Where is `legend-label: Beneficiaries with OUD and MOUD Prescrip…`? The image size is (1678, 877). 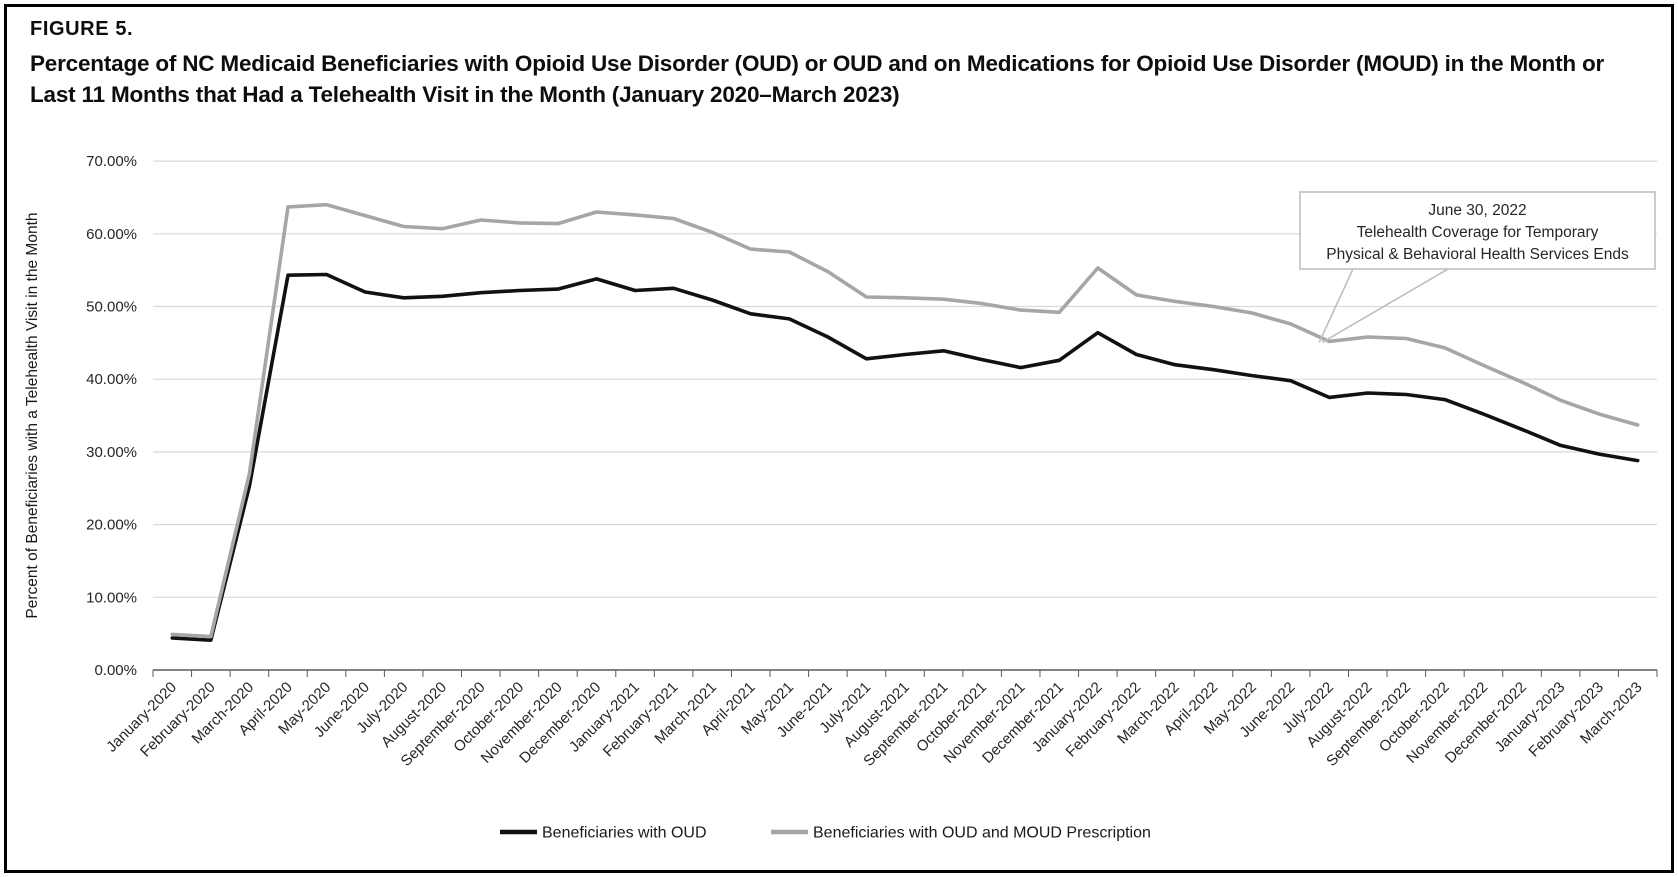
legend-label: Beneficiaries with OUD and MOUD Prescrip… is located at coordinates (982, 833).